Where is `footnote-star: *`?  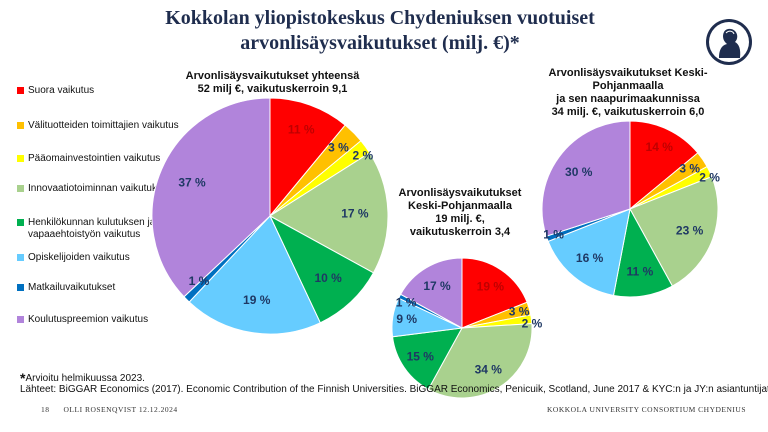
footnote-star: * is located at coordinates (23, 378).